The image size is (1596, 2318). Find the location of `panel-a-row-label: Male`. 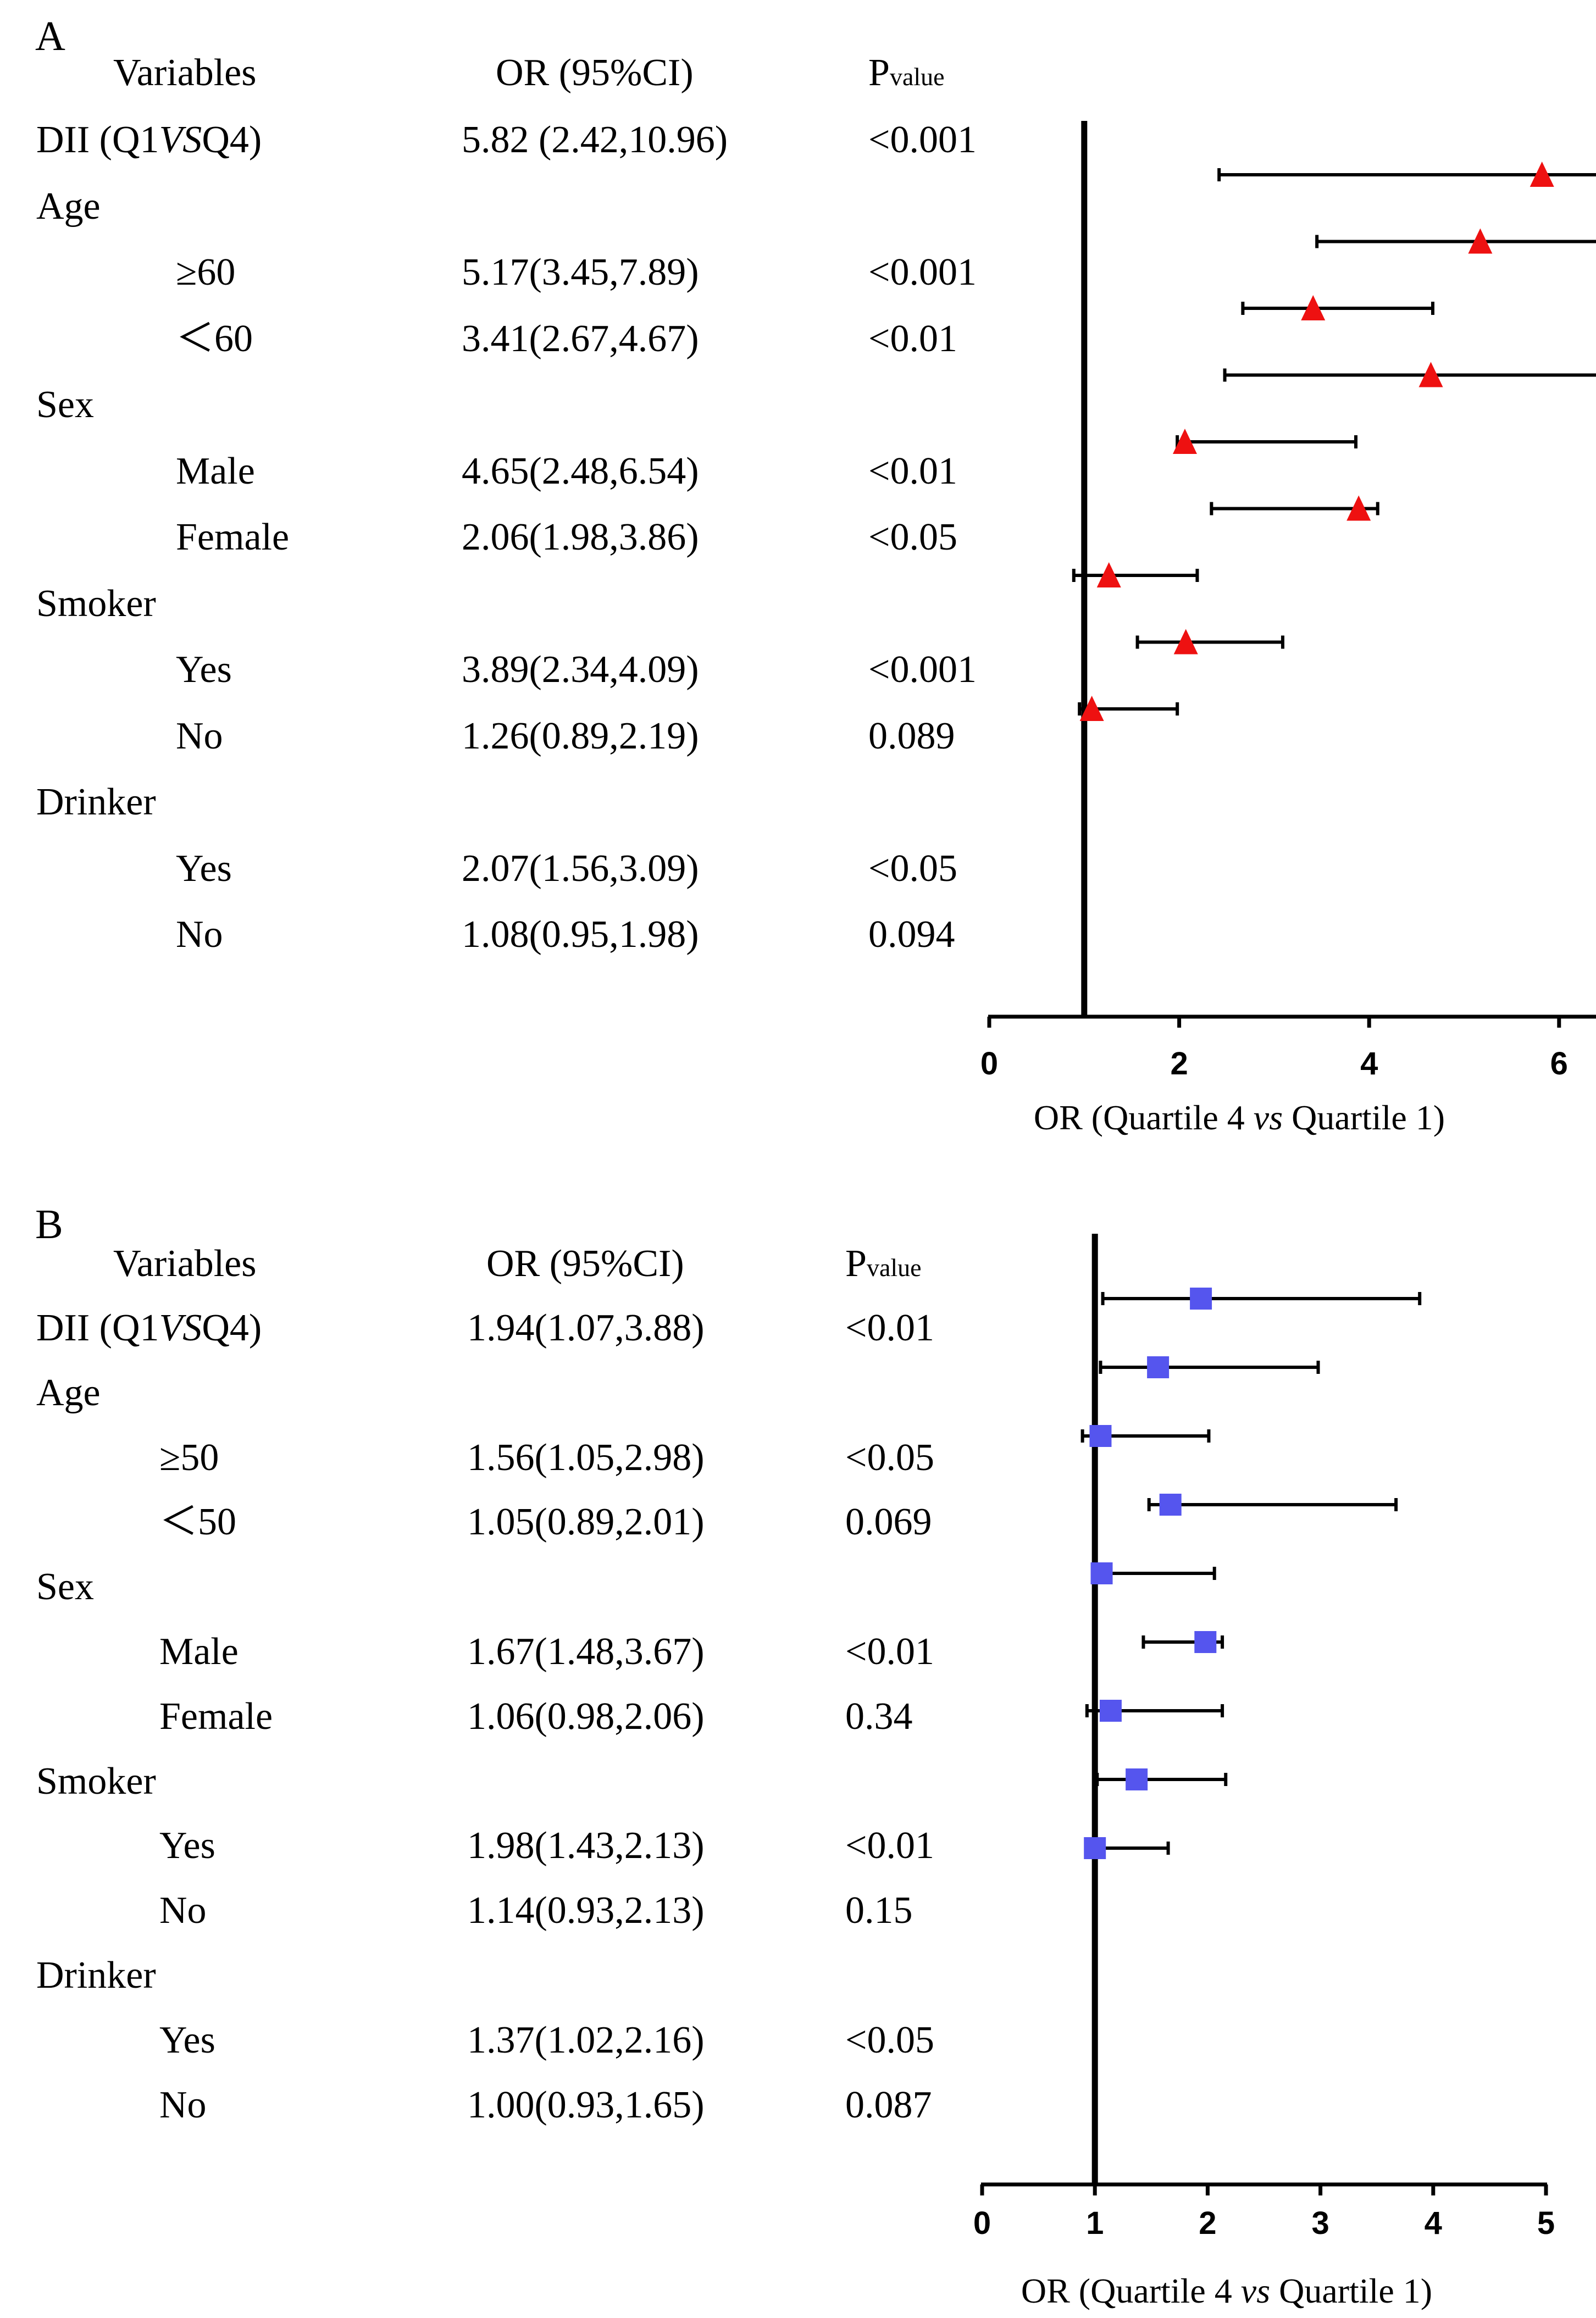

panel-a-row-label: Male is located at coordinates (215, 471).